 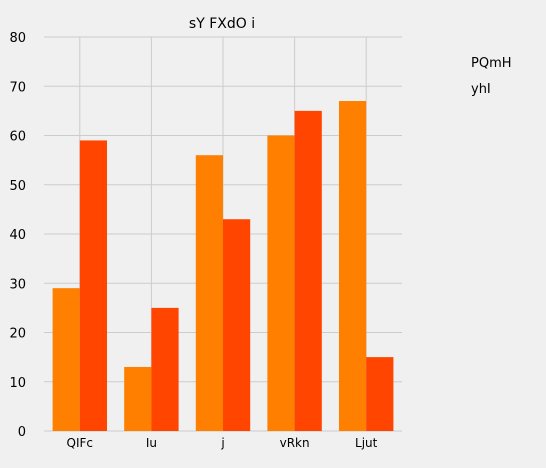 What do you see at coordinates (295, 443) in the screenshot?
I see `x-tick-label: vRkn` at bounding box center [295, 443].